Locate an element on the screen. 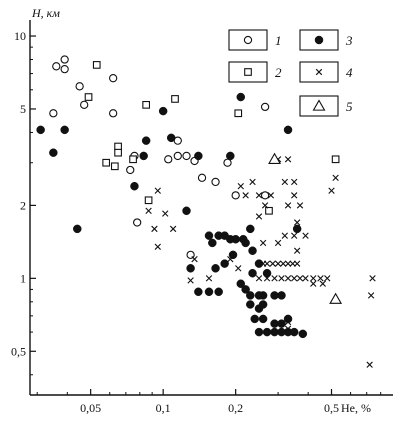 This screenshot has height=422, width=401. y-tick-label: 2 is located at coordinates (23, 205).